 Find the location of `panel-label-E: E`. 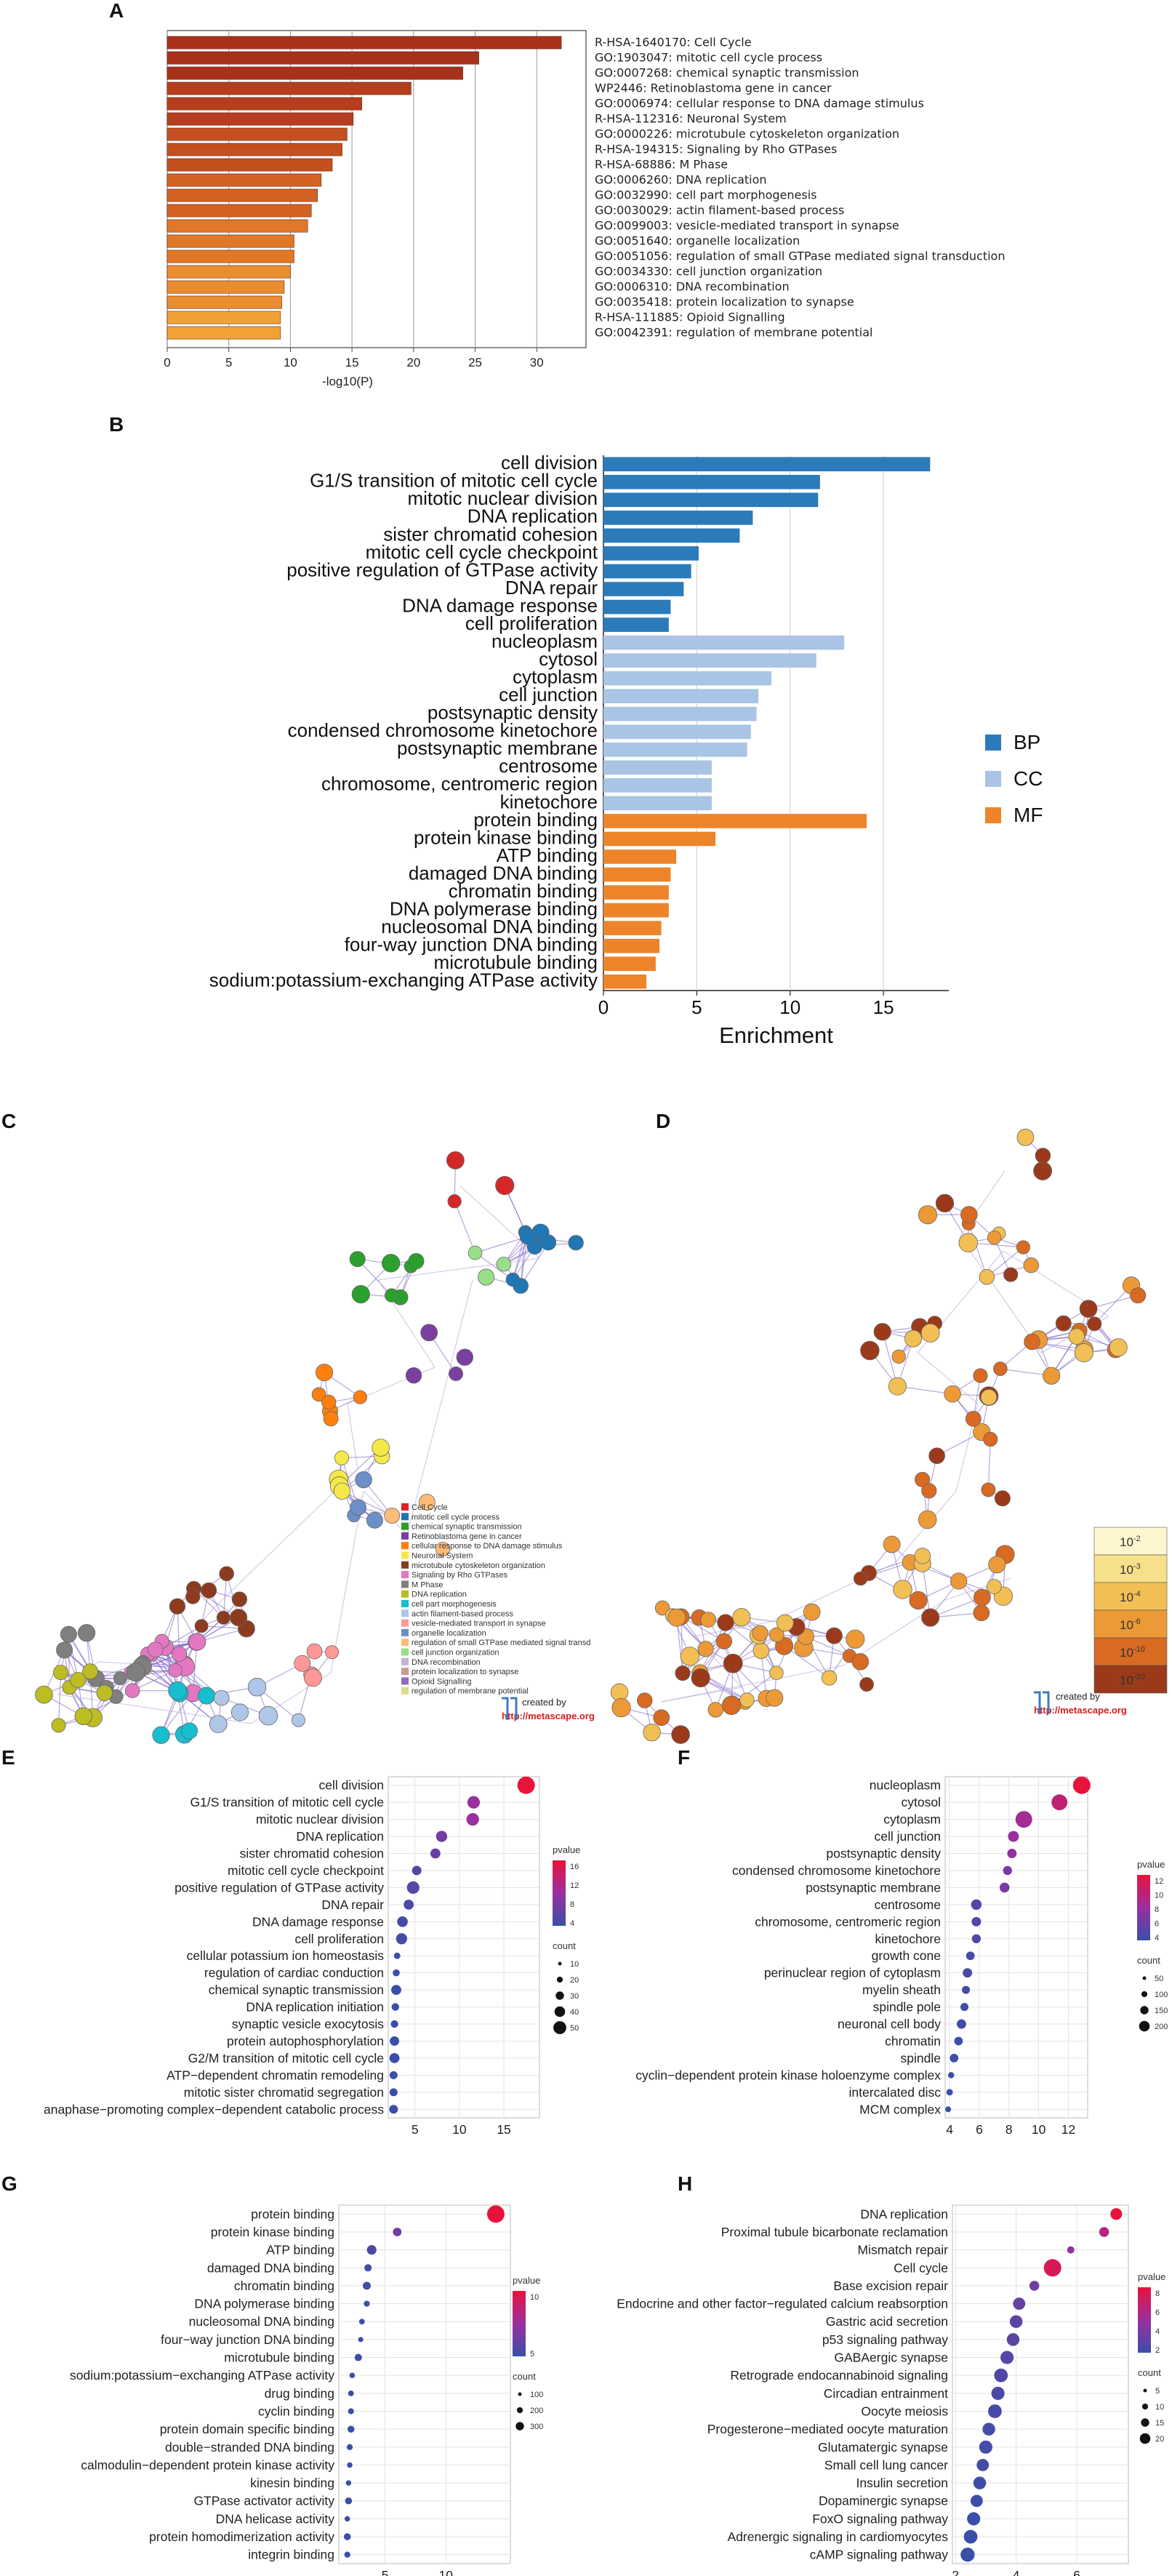

panel-label-E: E is located at coordinates (8, 1757).